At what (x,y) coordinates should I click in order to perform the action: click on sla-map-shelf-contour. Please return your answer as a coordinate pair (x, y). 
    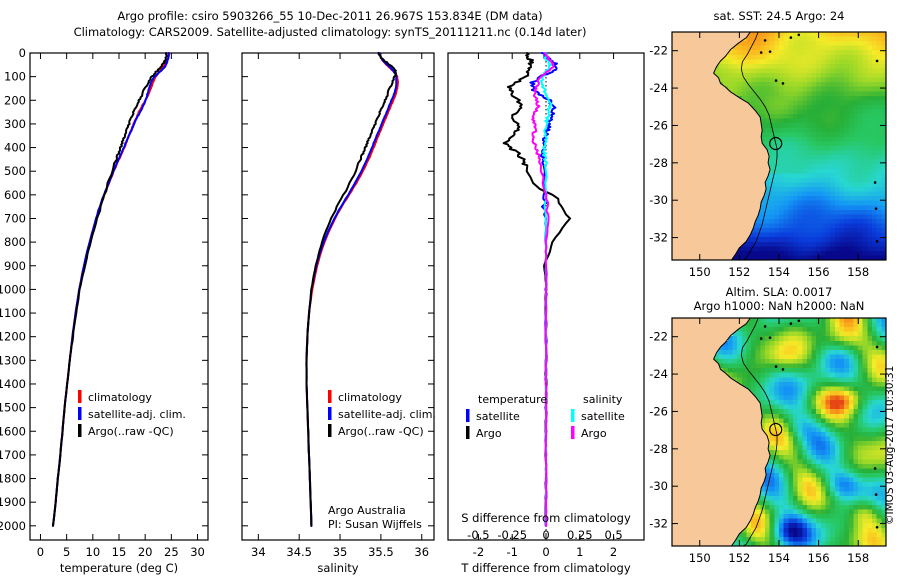
    Looking at the image, I should click on (759, 432).